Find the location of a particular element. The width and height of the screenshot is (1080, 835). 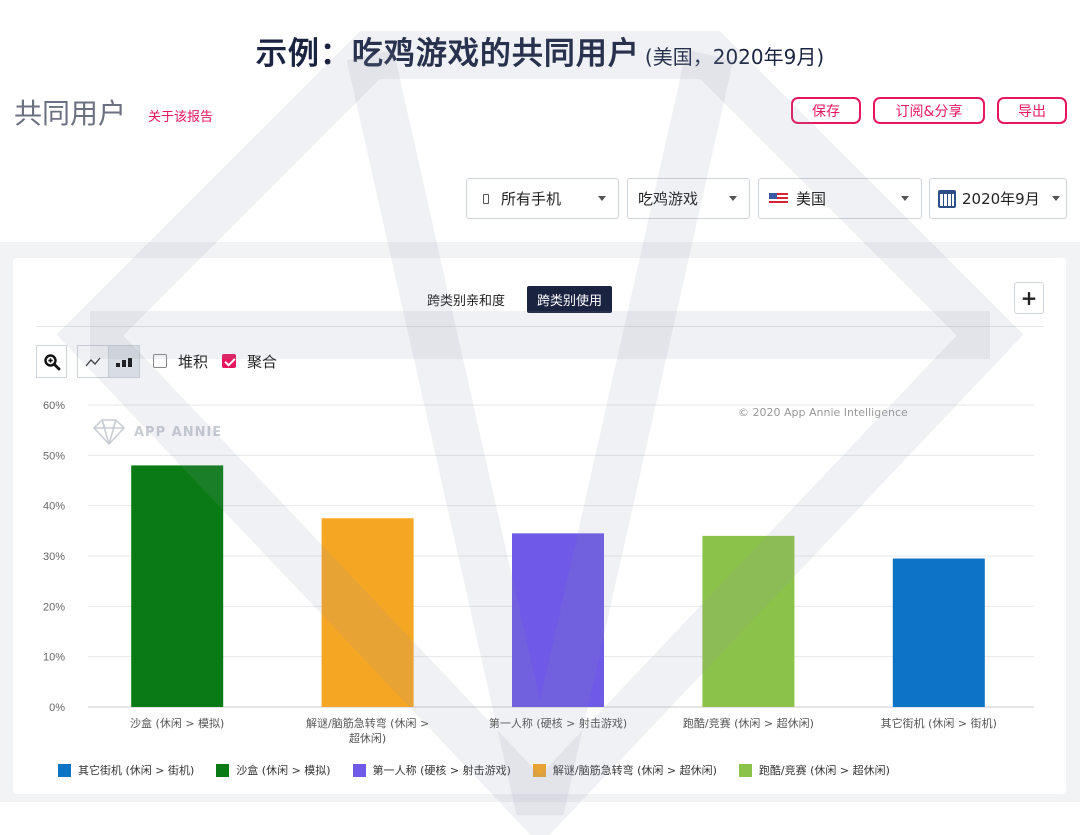

zoom-in-icon is located at coordinates (51, 361).